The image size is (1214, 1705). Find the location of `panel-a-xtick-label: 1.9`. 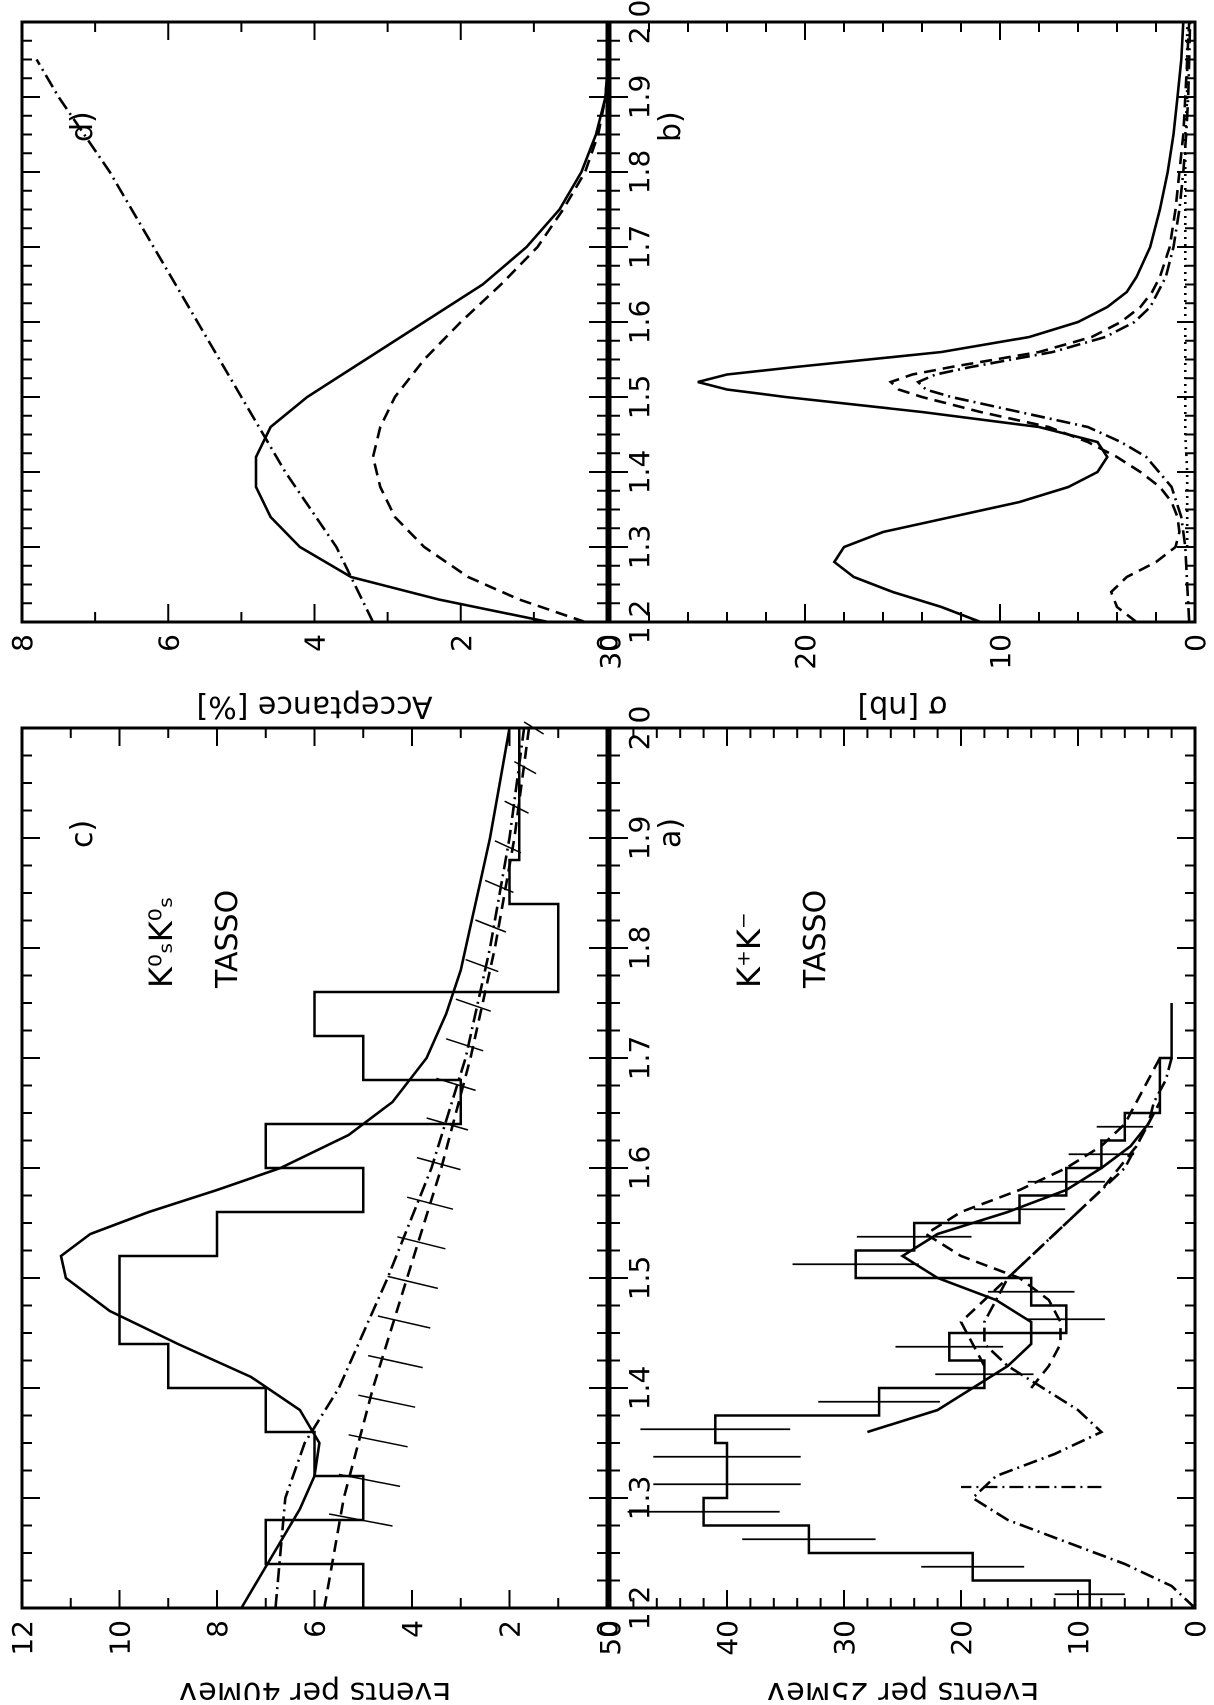

panel-a-xtick-label: 1.9 is located at coordinates (1212, 838).